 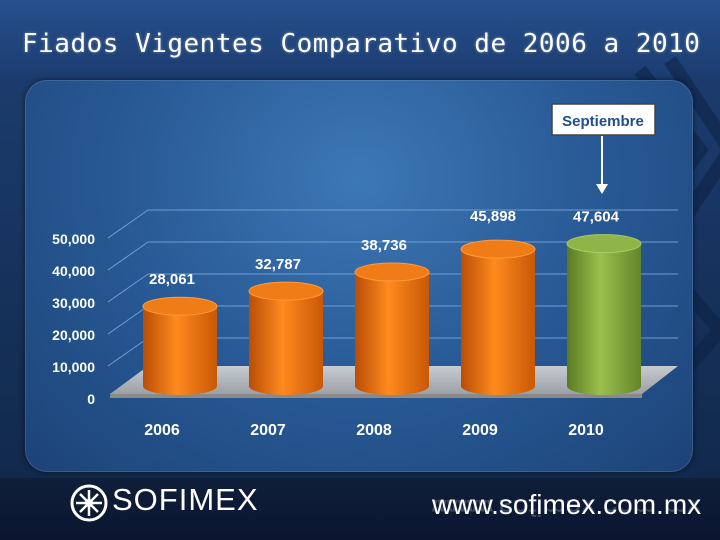 I want to click on data-label: 38,736, so click(x=384, y=245).